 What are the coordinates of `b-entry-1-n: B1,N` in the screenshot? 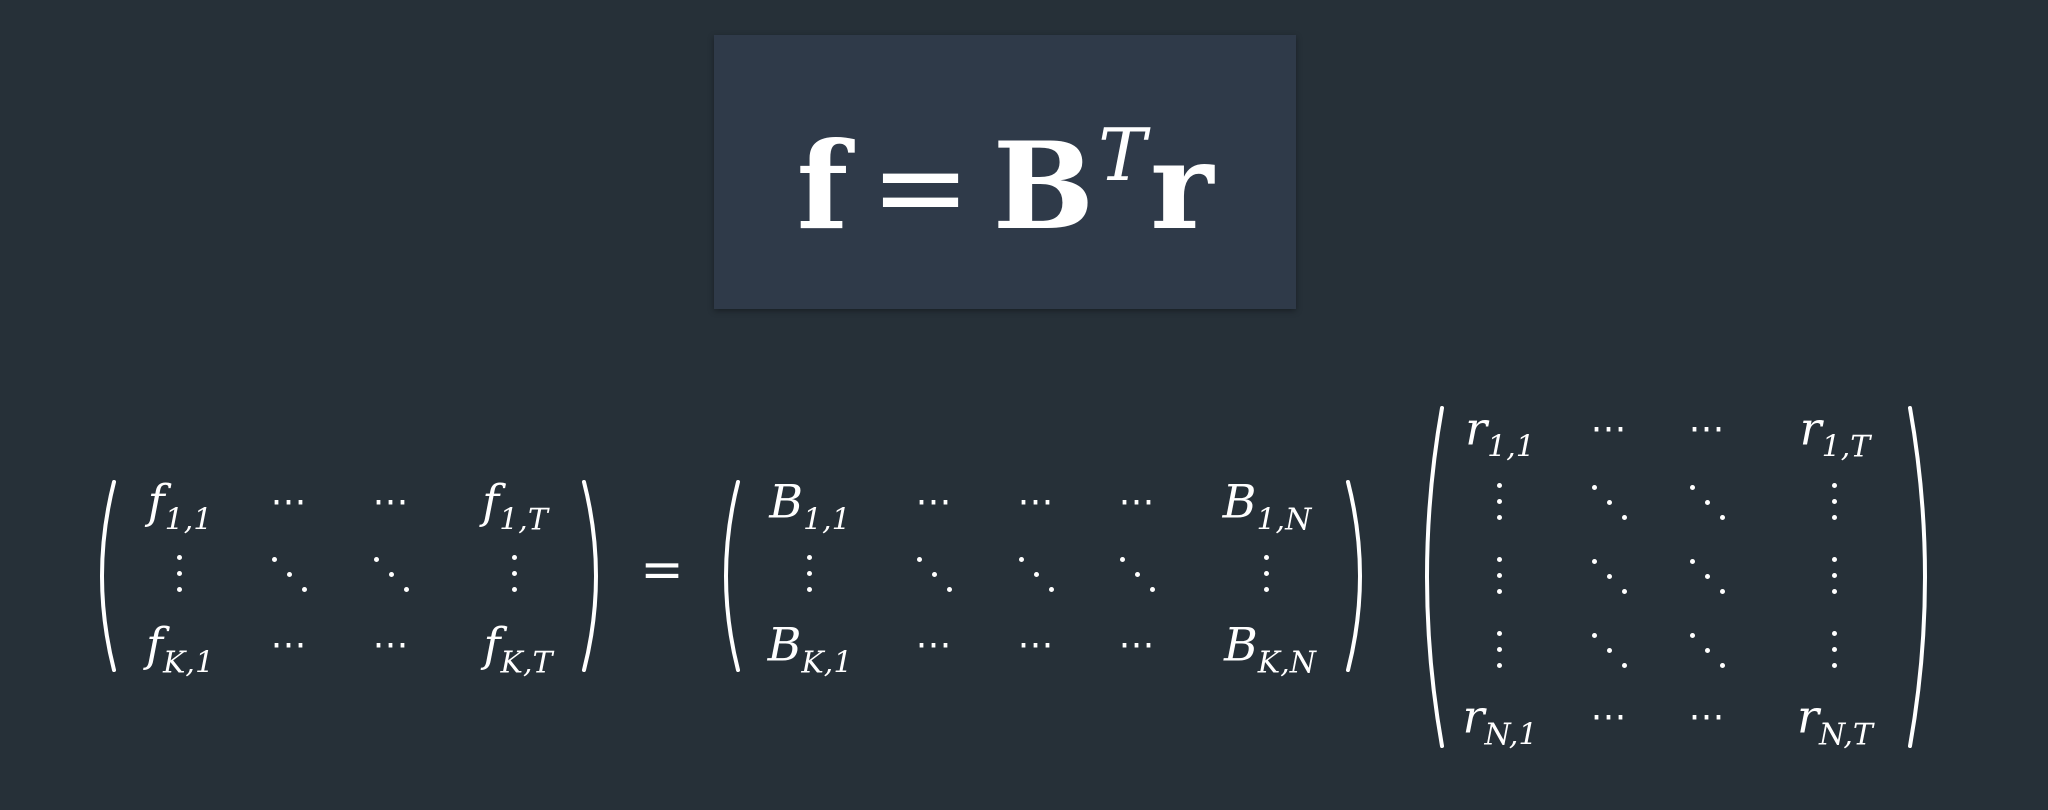 It's located at (1267, 506).